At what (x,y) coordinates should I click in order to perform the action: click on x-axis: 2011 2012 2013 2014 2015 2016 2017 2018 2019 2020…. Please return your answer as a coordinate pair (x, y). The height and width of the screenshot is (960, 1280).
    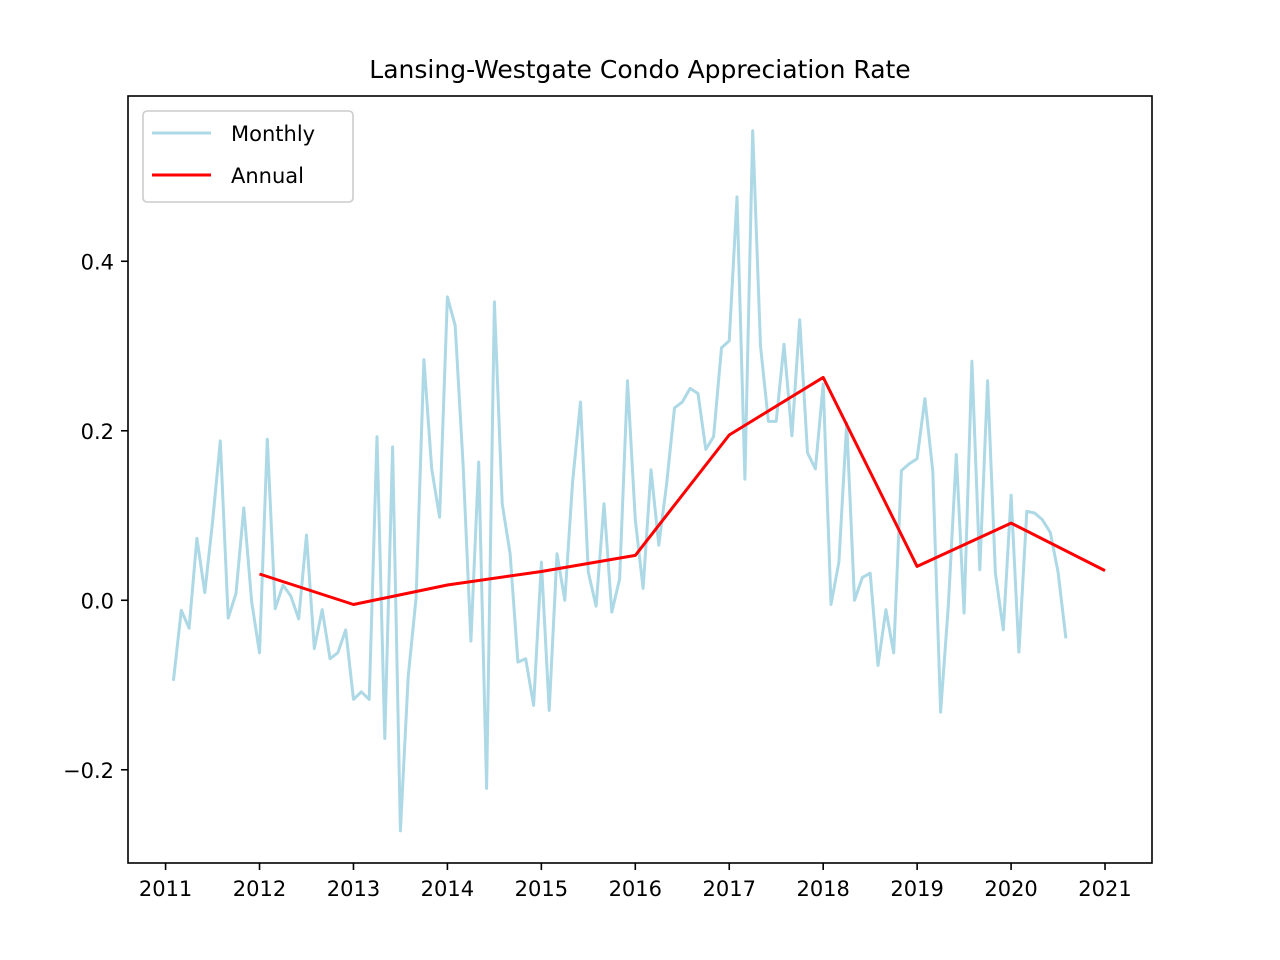
    Looking at the image, I should click on (635, 882).